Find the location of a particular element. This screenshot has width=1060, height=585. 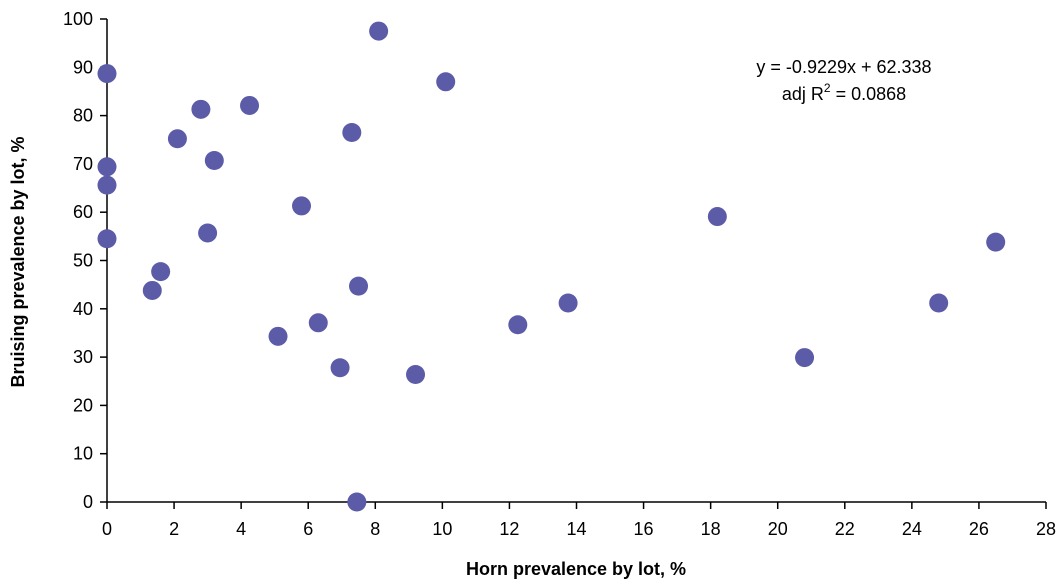

x-tick-label: 4 is located at coordinates (241, 529).